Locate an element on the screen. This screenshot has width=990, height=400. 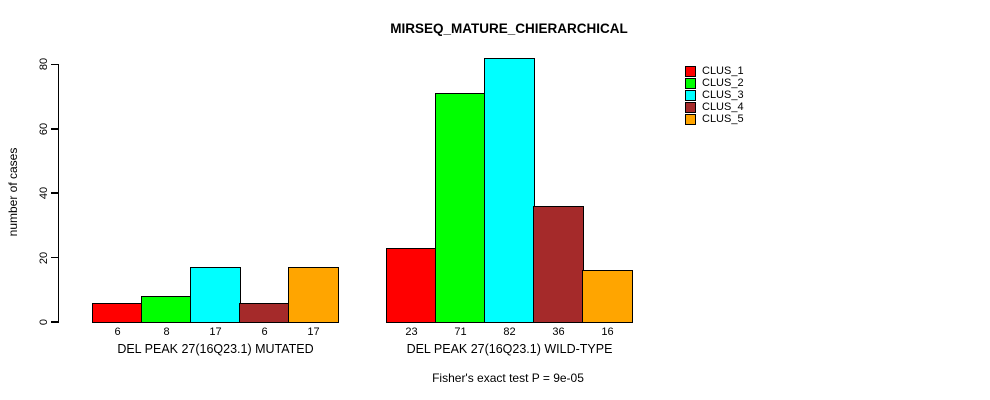
bar-clus_3-group1 is located at coordinates (215, 295).